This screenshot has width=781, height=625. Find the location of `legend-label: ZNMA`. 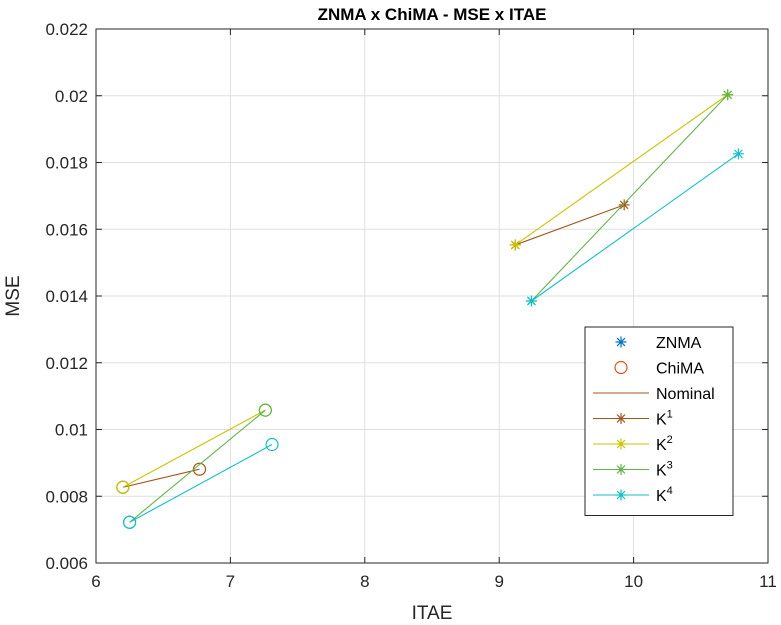

legend-label: ZNMA is located at coordinates (679, 343).